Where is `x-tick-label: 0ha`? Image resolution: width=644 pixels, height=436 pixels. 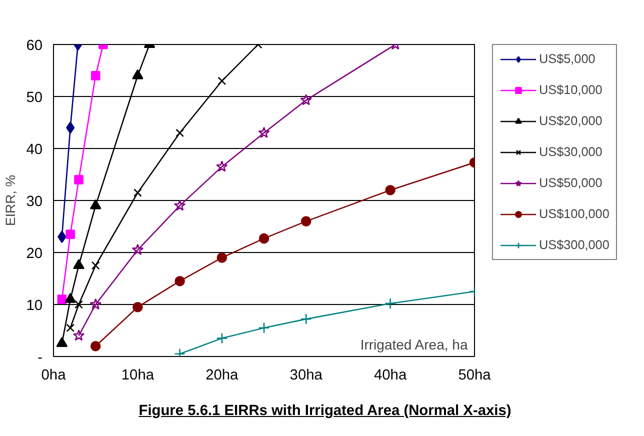 x-tick-label: 0ha is located at coordinates (54, 376).